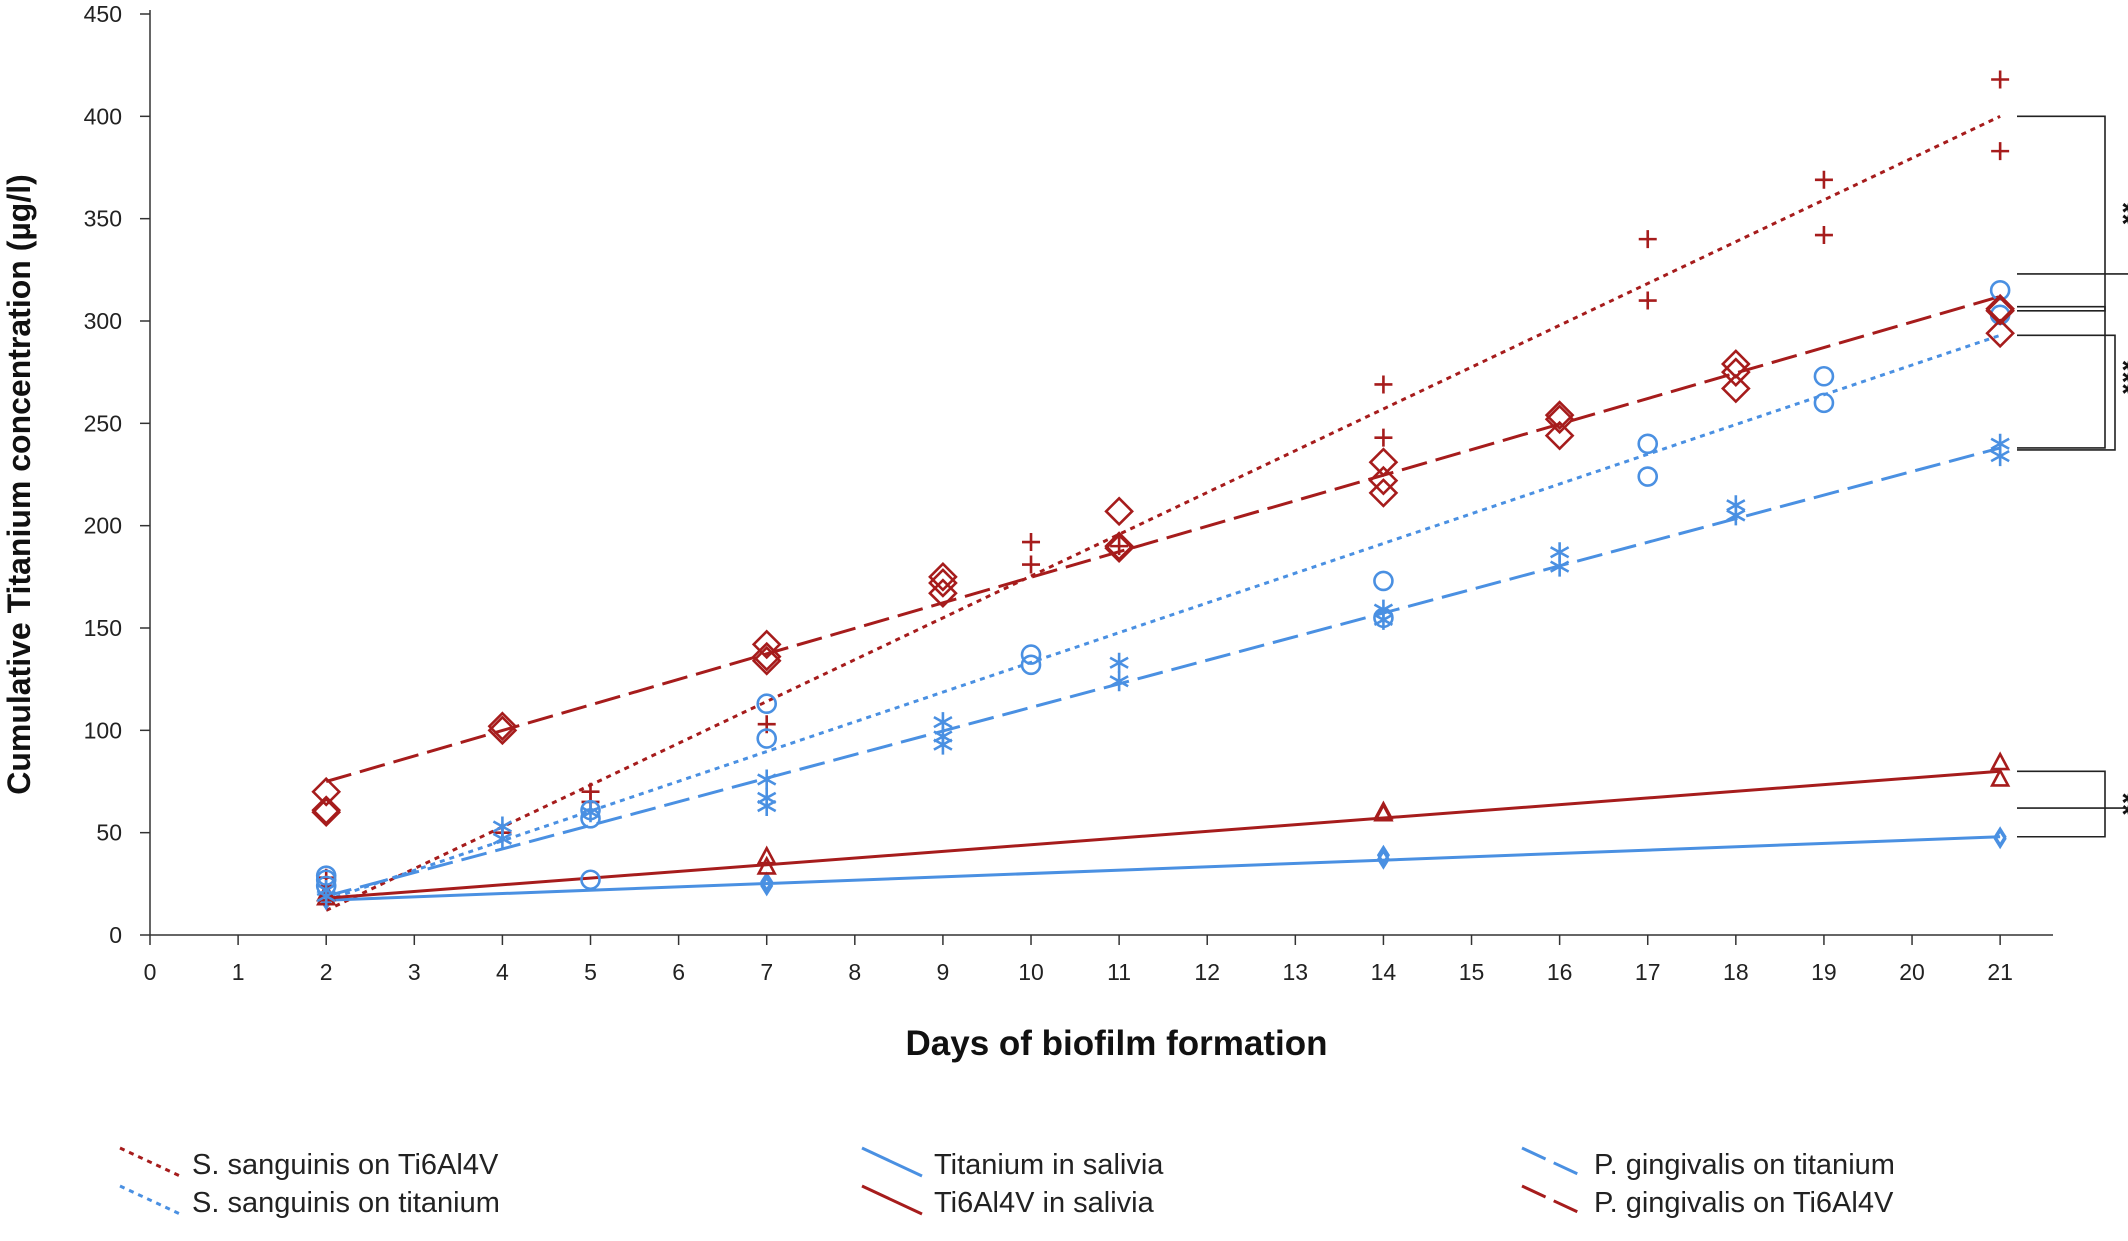  What do you see at coordinates (103, 526) in the screenshot?
I see `y-tick-label: 200` at bounding box center [103, 526].